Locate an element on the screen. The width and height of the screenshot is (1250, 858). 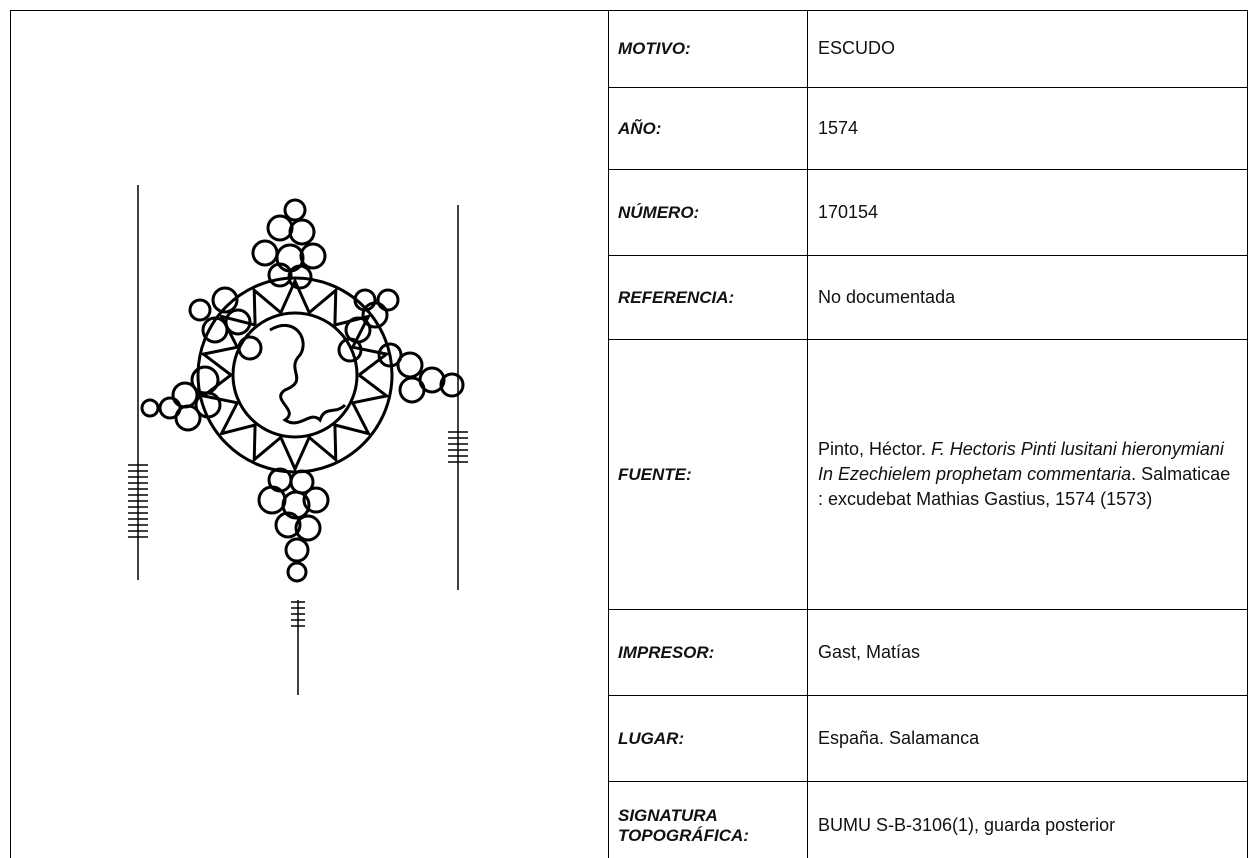
table-row: NÚMERO: 170154 is located at coordinates (928, 213).